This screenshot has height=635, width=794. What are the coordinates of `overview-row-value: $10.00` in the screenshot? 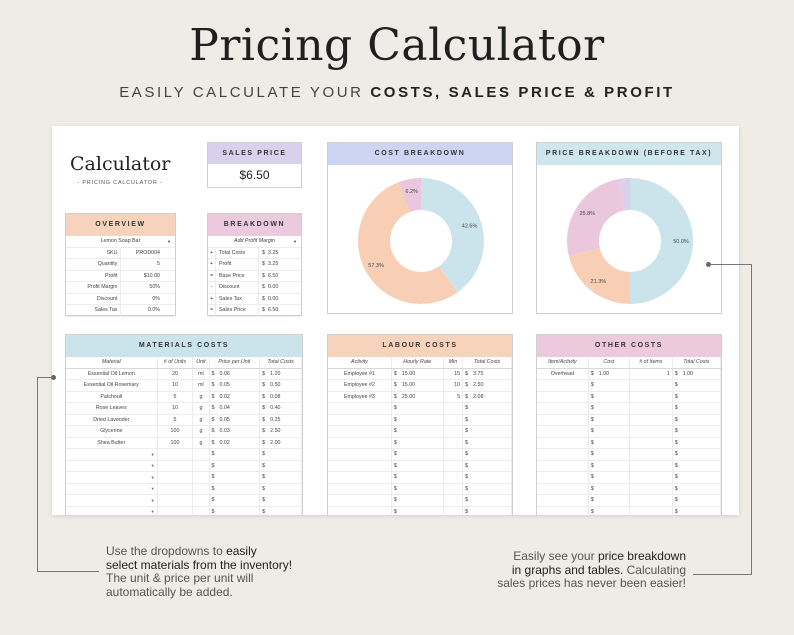 It's located at (148, 276).